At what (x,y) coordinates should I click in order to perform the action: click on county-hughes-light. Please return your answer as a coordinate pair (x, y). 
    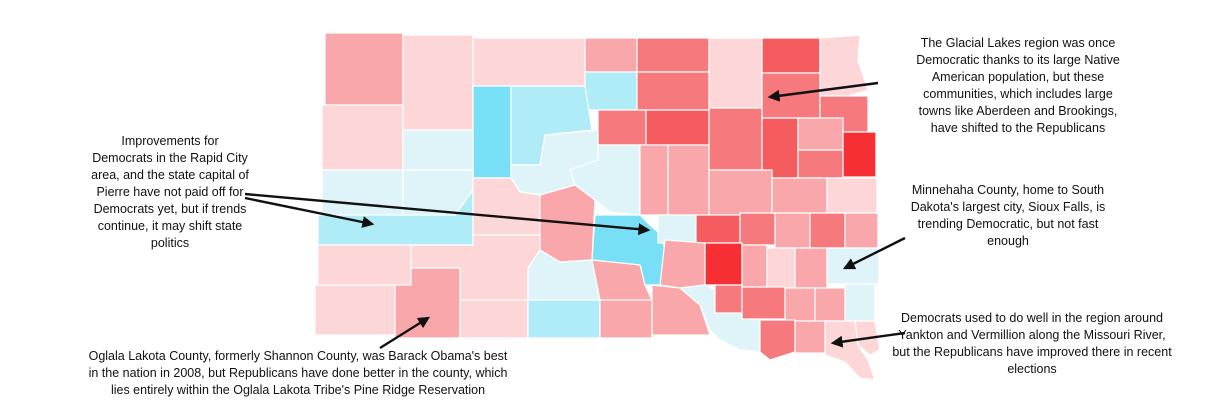
    Looking at the image, I should click on (677, 229).